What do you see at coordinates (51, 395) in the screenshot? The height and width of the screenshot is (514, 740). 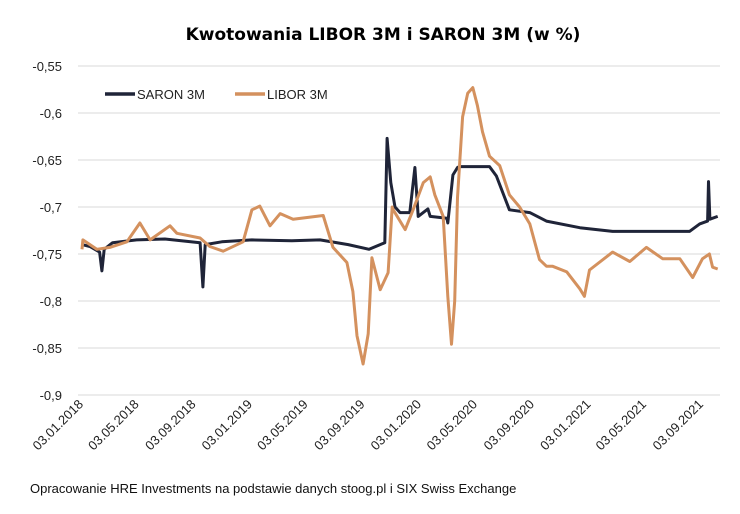 I see `y-tick-label: -0,9` at bounding box center [51, 395].